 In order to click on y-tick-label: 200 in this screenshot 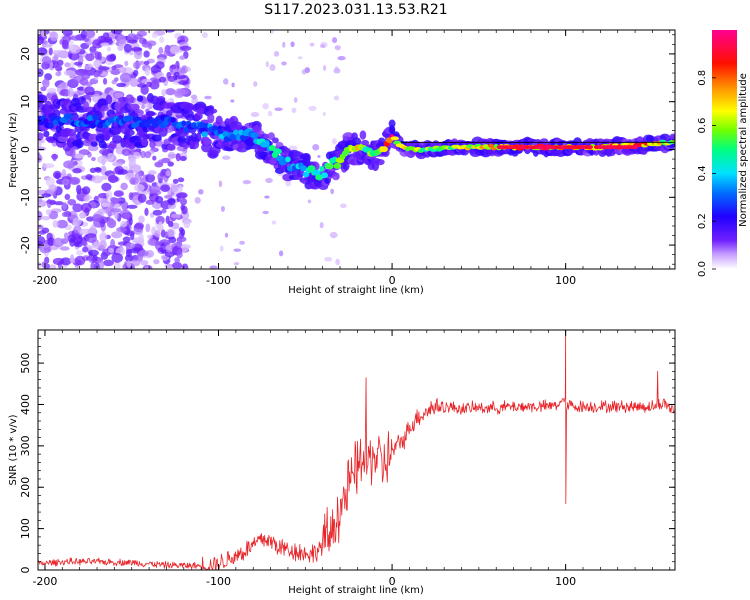, I will do `click(25, 487)`.